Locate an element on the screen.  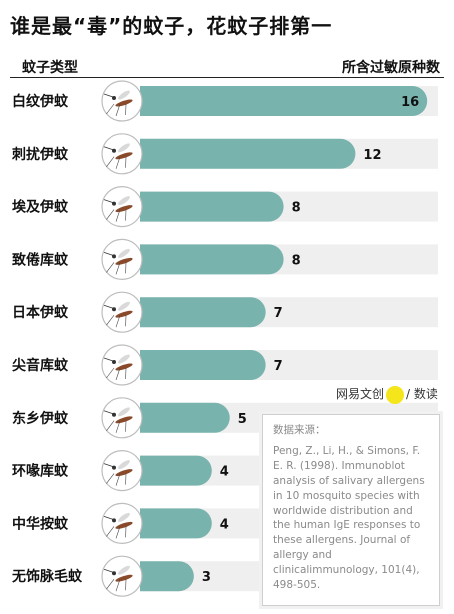
header-divider is located at coordinates (227, 77).